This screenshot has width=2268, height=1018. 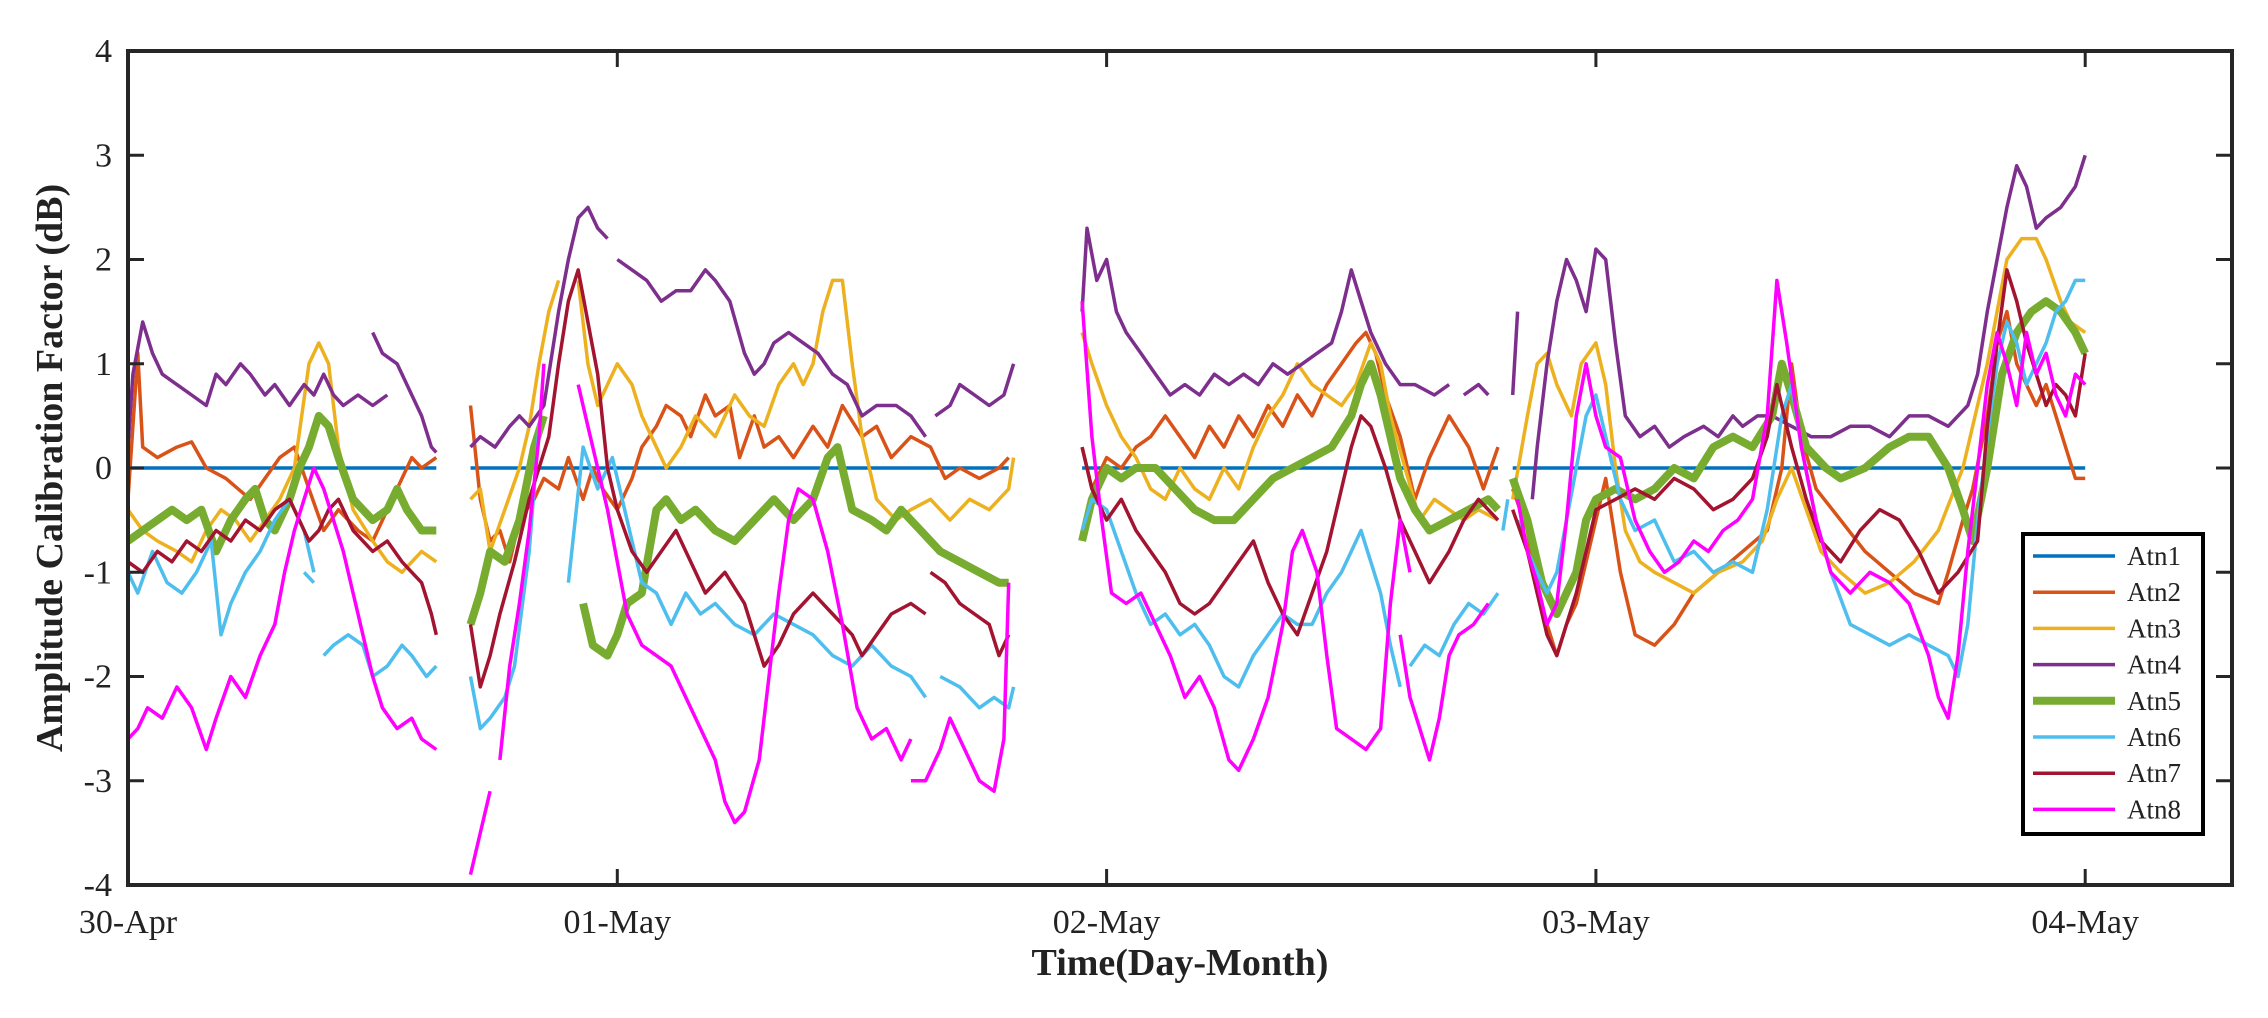 What do you see at coordinates (2154, 701) in the screenshot?
I see `legend-label-atn5: Atn5` at bounding box center [2154, 701].